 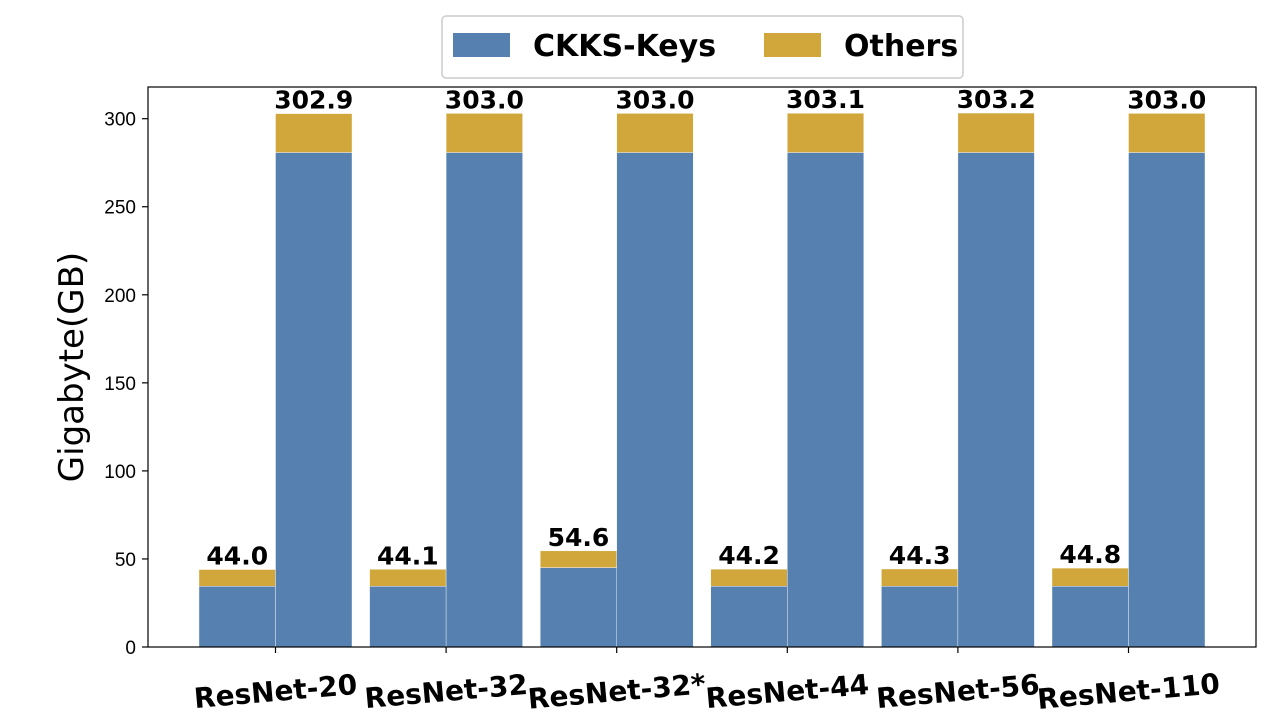 What do you see at coordinates (276, 691) in the screenshot?
I see `x-tick-label: ResNet-20` at bounding box center [276, 691].